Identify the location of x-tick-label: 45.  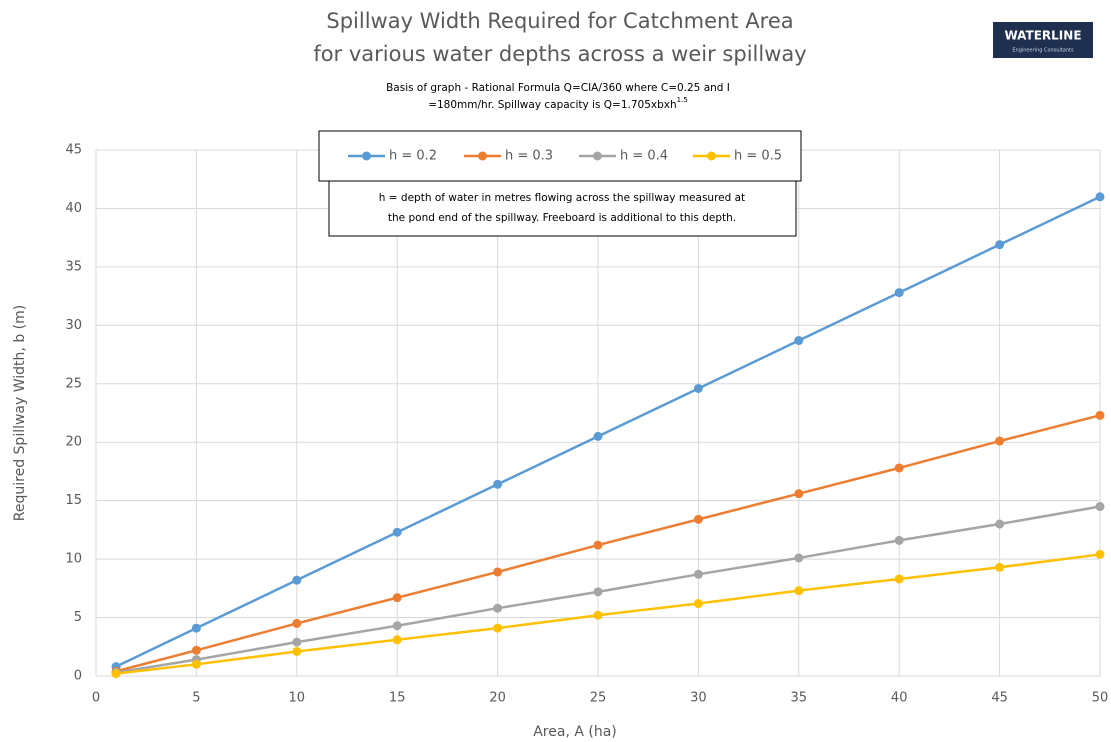
(999, 698).